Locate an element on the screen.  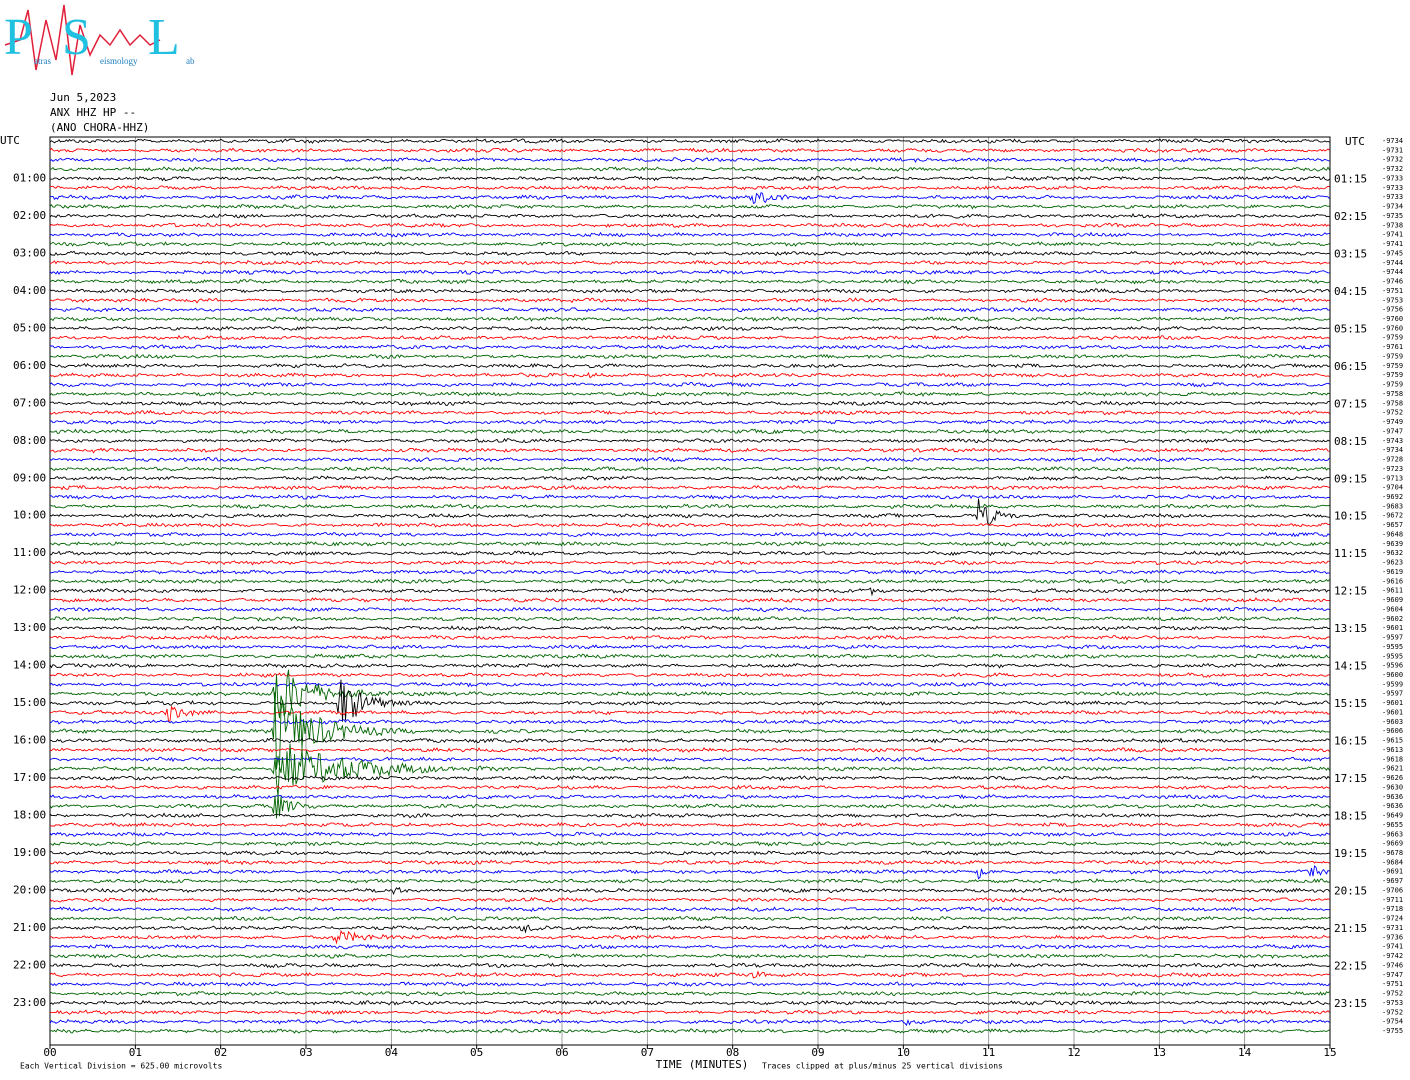
trace-offset-label: -9736 is located at coordinates (1392, 937).